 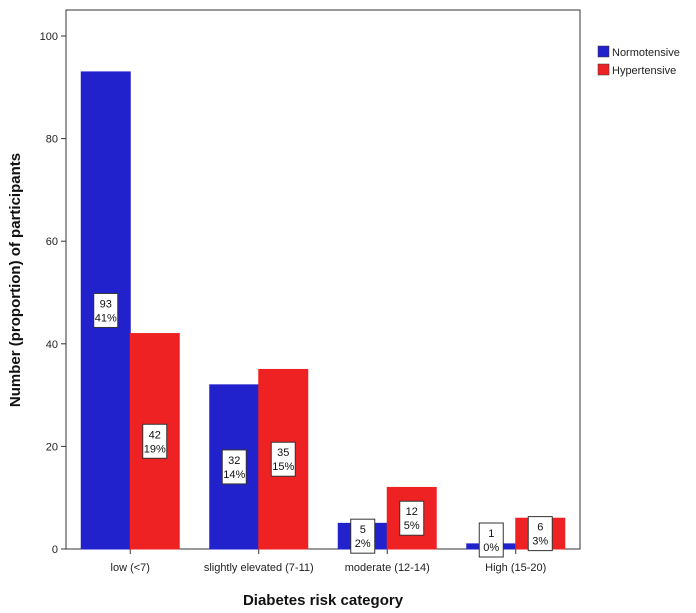 I want to click on data-label-percent: 0%, so click(x=491, y=548).